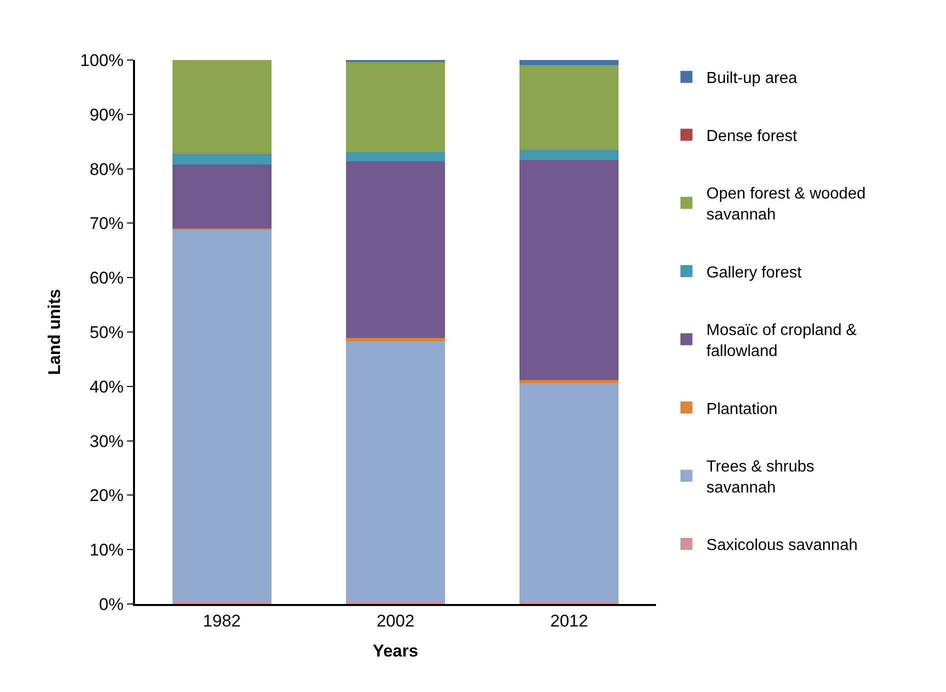 This screenshot has width=946, height=692. I want to click on legend-label: Saxicolous savannah, so click(782, 545).